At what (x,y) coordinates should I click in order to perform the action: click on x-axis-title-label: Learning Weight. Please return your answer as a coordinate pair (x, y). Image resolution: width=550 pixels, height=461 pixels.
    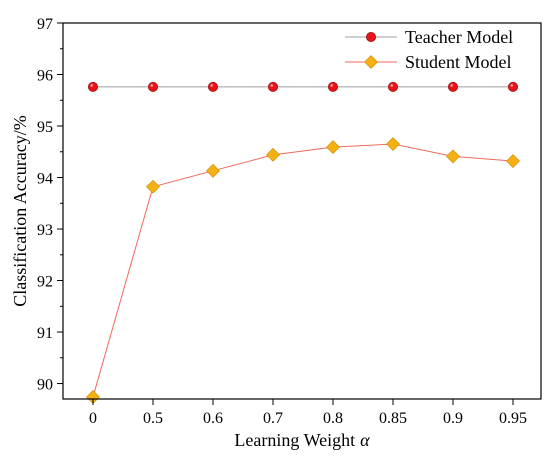
    Looking at the image, I should click on (294, 440).